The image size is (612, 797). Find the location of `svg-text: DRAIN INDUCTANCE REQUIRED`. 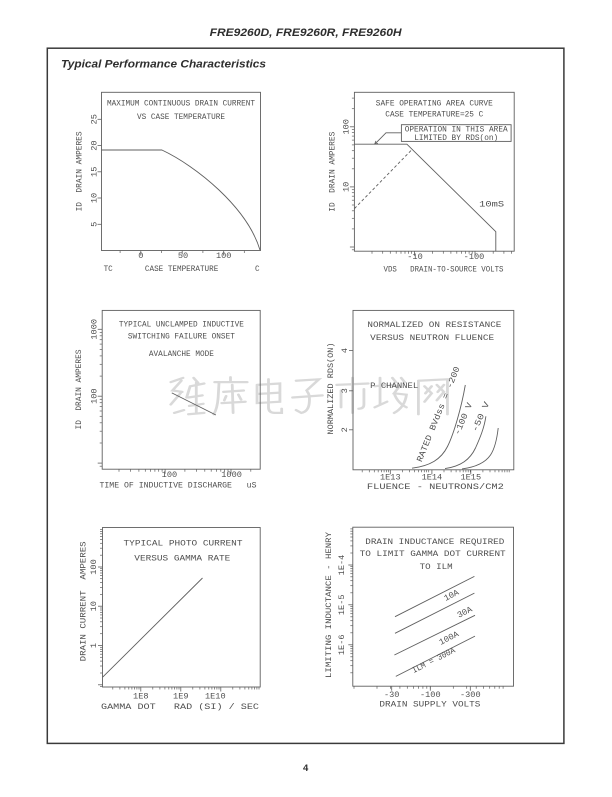

svg-text: DRAIN INDUCTANCE REQUIRED is located at coordinates (434, 542).